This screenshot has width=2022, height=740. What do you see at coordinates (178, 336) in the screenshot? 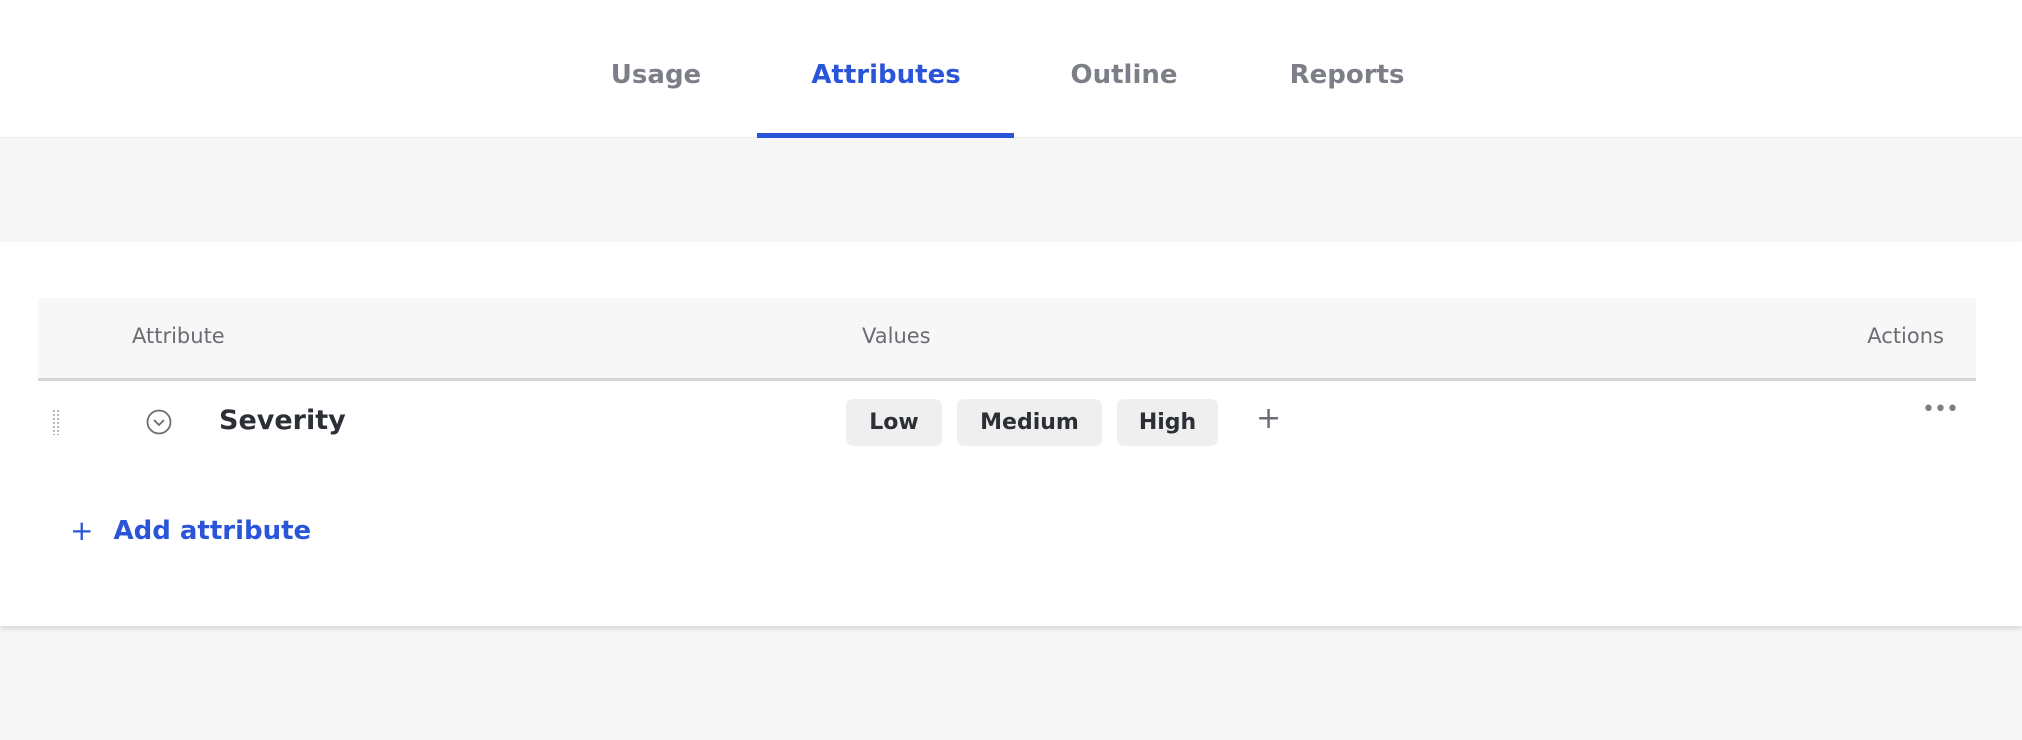
I see `header-attribute: Attribute` at bounding box center [178, 336].